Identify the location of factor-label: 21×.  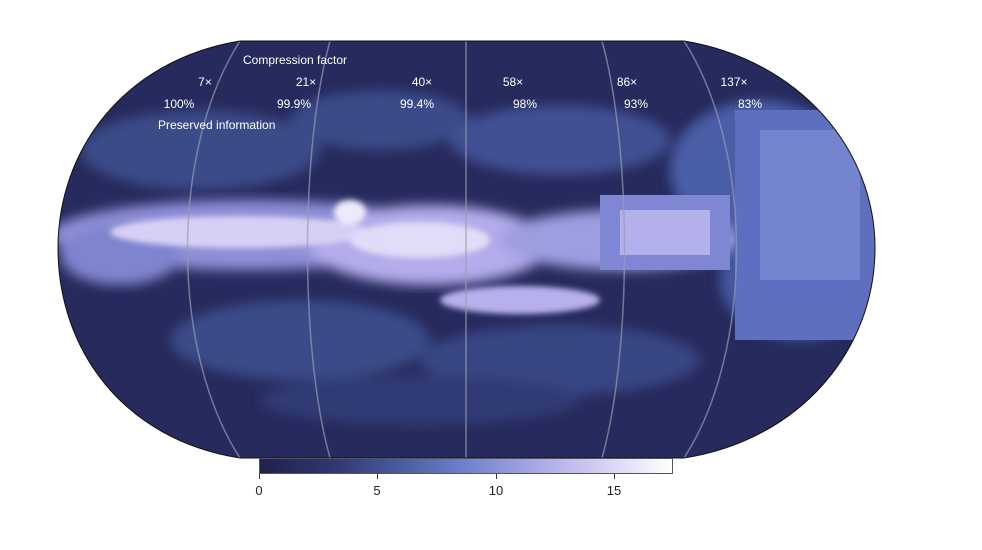
(306, 82).